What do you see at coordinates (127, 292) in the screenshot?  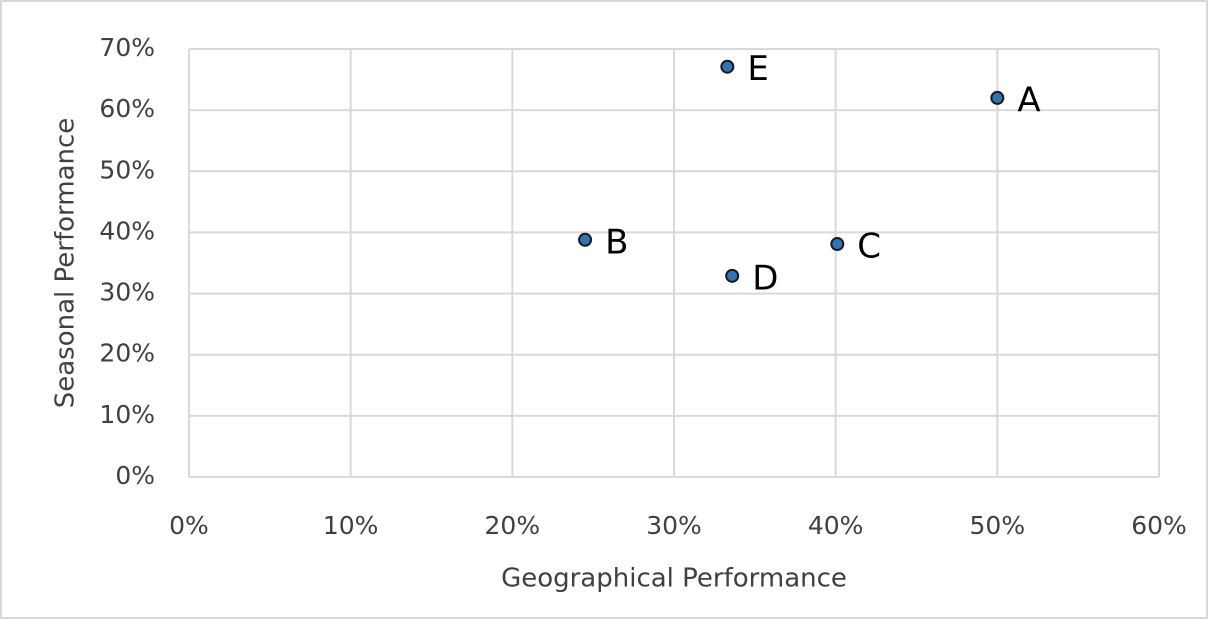 I see `y-tick-label: 30%` at bounding box center [127, 292].